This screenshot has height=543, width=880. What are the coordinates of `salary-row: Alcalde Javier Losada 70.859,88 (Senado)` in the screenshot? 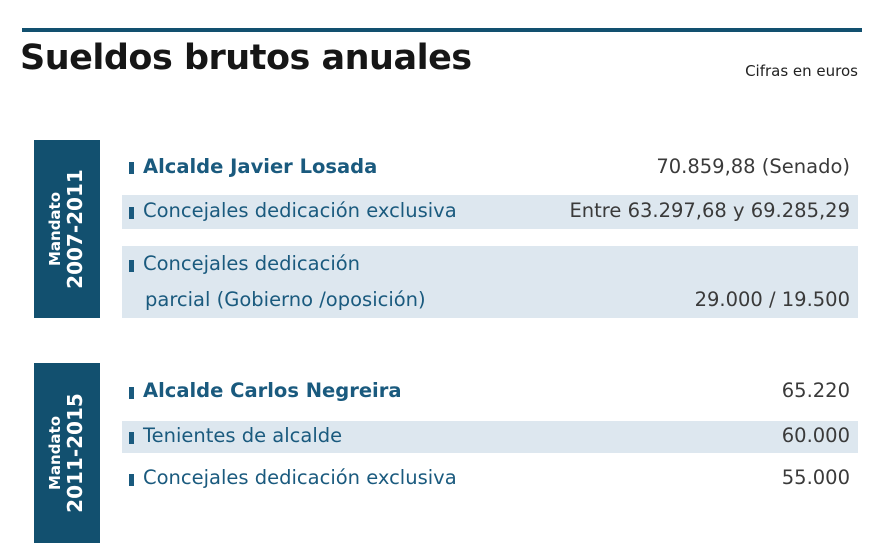 It's located at (490, 167).